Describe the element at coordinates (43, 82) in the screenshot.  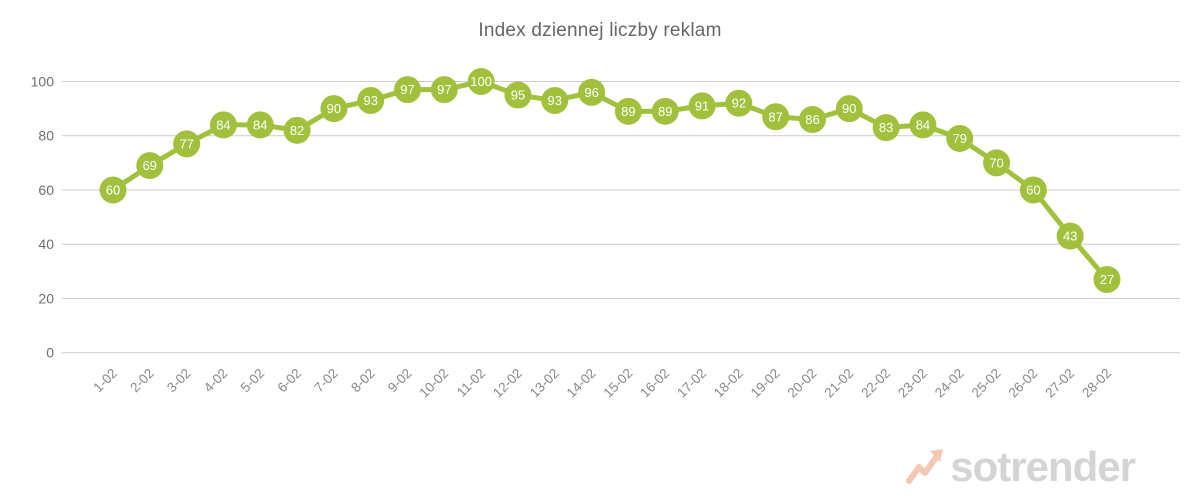
I see `y-tick-label: 100` at that location.